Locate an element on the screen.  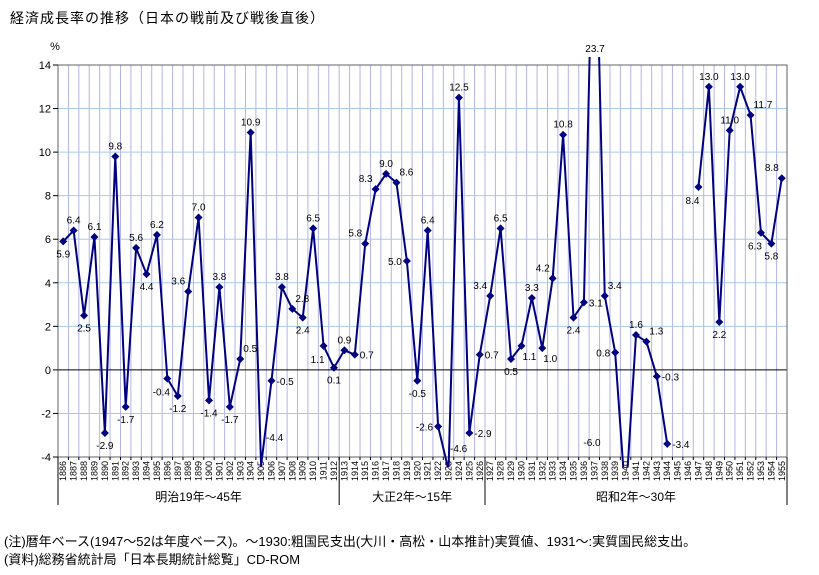
svg-text: 1911 is located at coordinates (324, 470).